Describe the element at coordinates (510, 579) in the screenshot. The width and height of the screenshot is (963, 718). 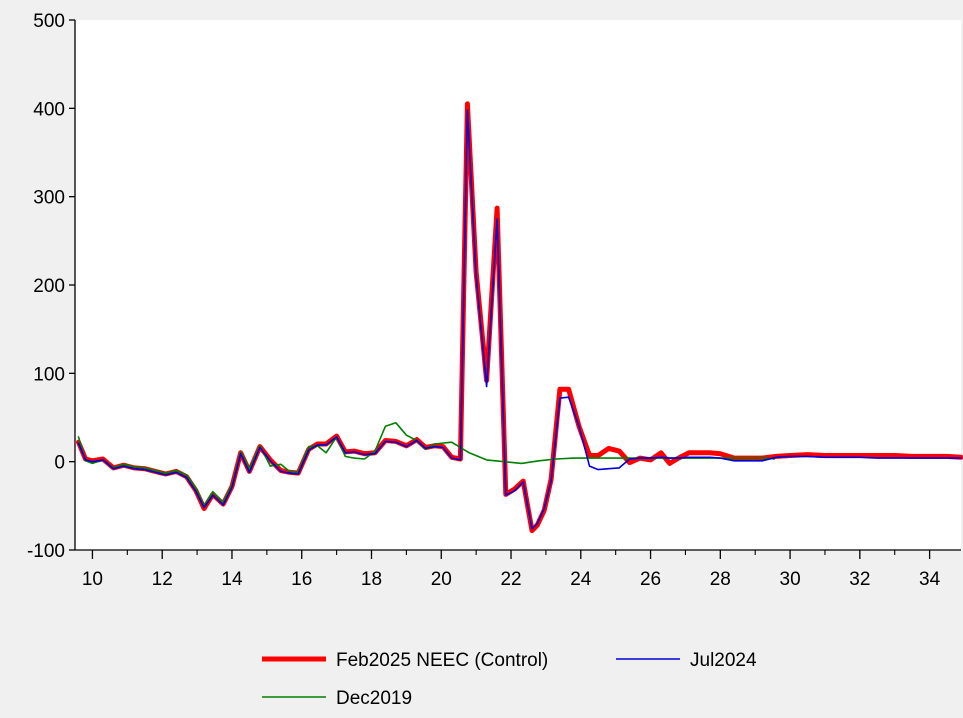
I see `x-tick-label: 22` at that location.